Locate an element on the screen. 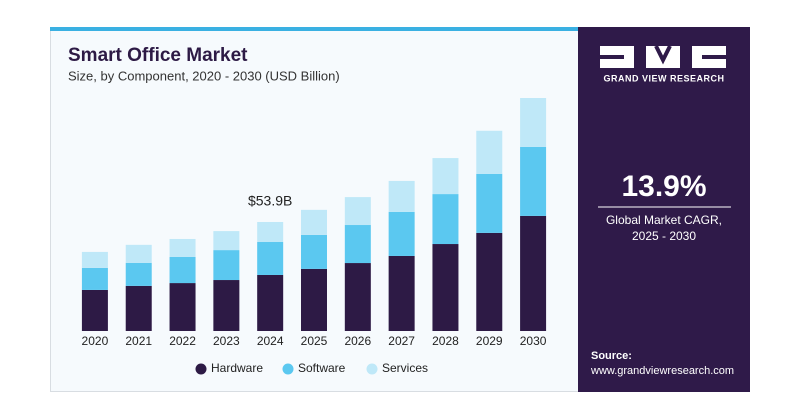  logo is located at coordinates (663, 56).